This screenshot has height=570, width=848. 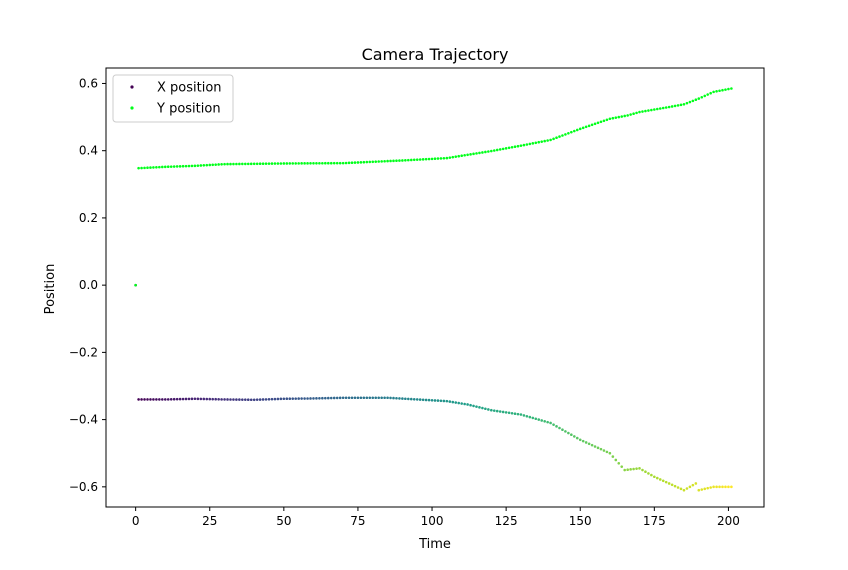 I want to click on y-tick-label: −0.4, so click(x=83, y=420).